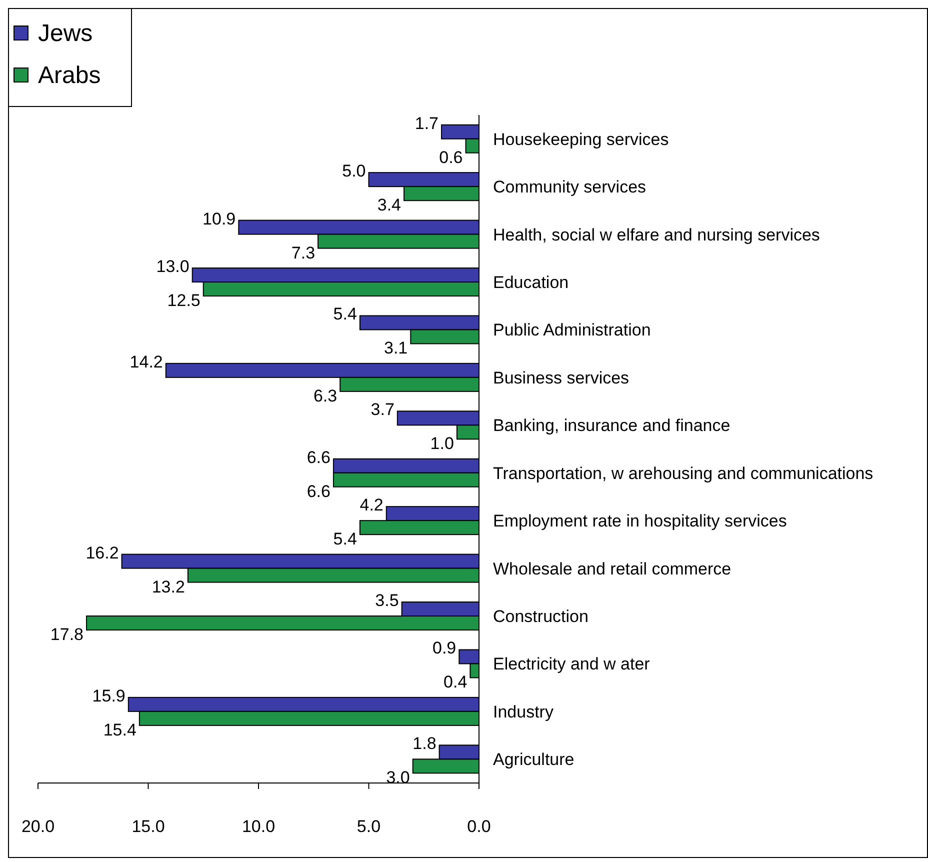 The width and height of the screenshot is (928, 862). What do you see at coordinates (533, 760) in the screenshot?
I see `y-tick-label: Agriculture` at bounding box center [533, 760].